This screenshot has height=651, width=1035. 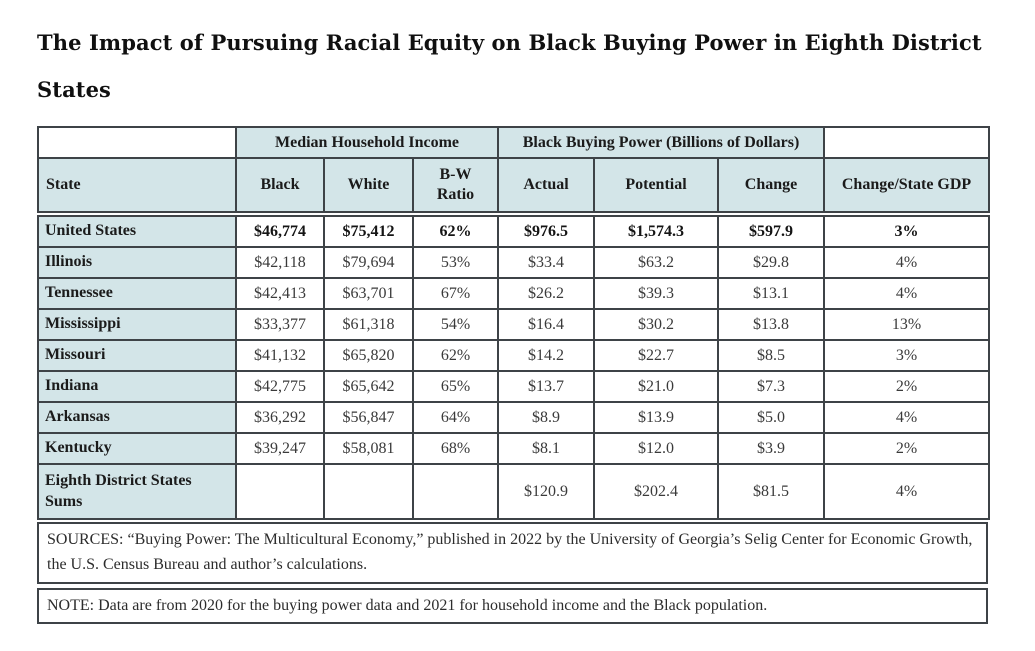 I want to click on state-cell: Tennessee, so click(x=137, y=293).